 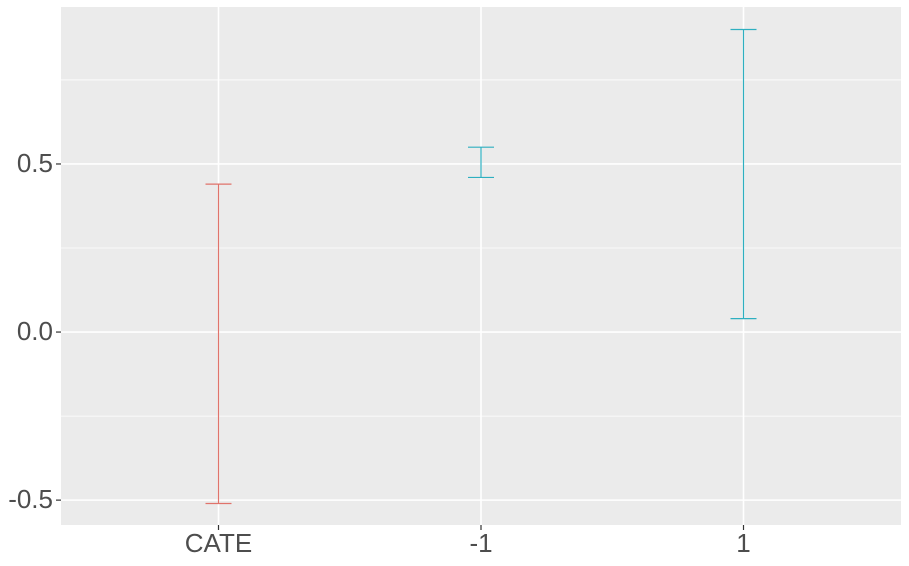 What do you see at coordinates (30, 499) in the screenshot?
I see `y-tick-label: -0.5` at bounding box center [30, 499].